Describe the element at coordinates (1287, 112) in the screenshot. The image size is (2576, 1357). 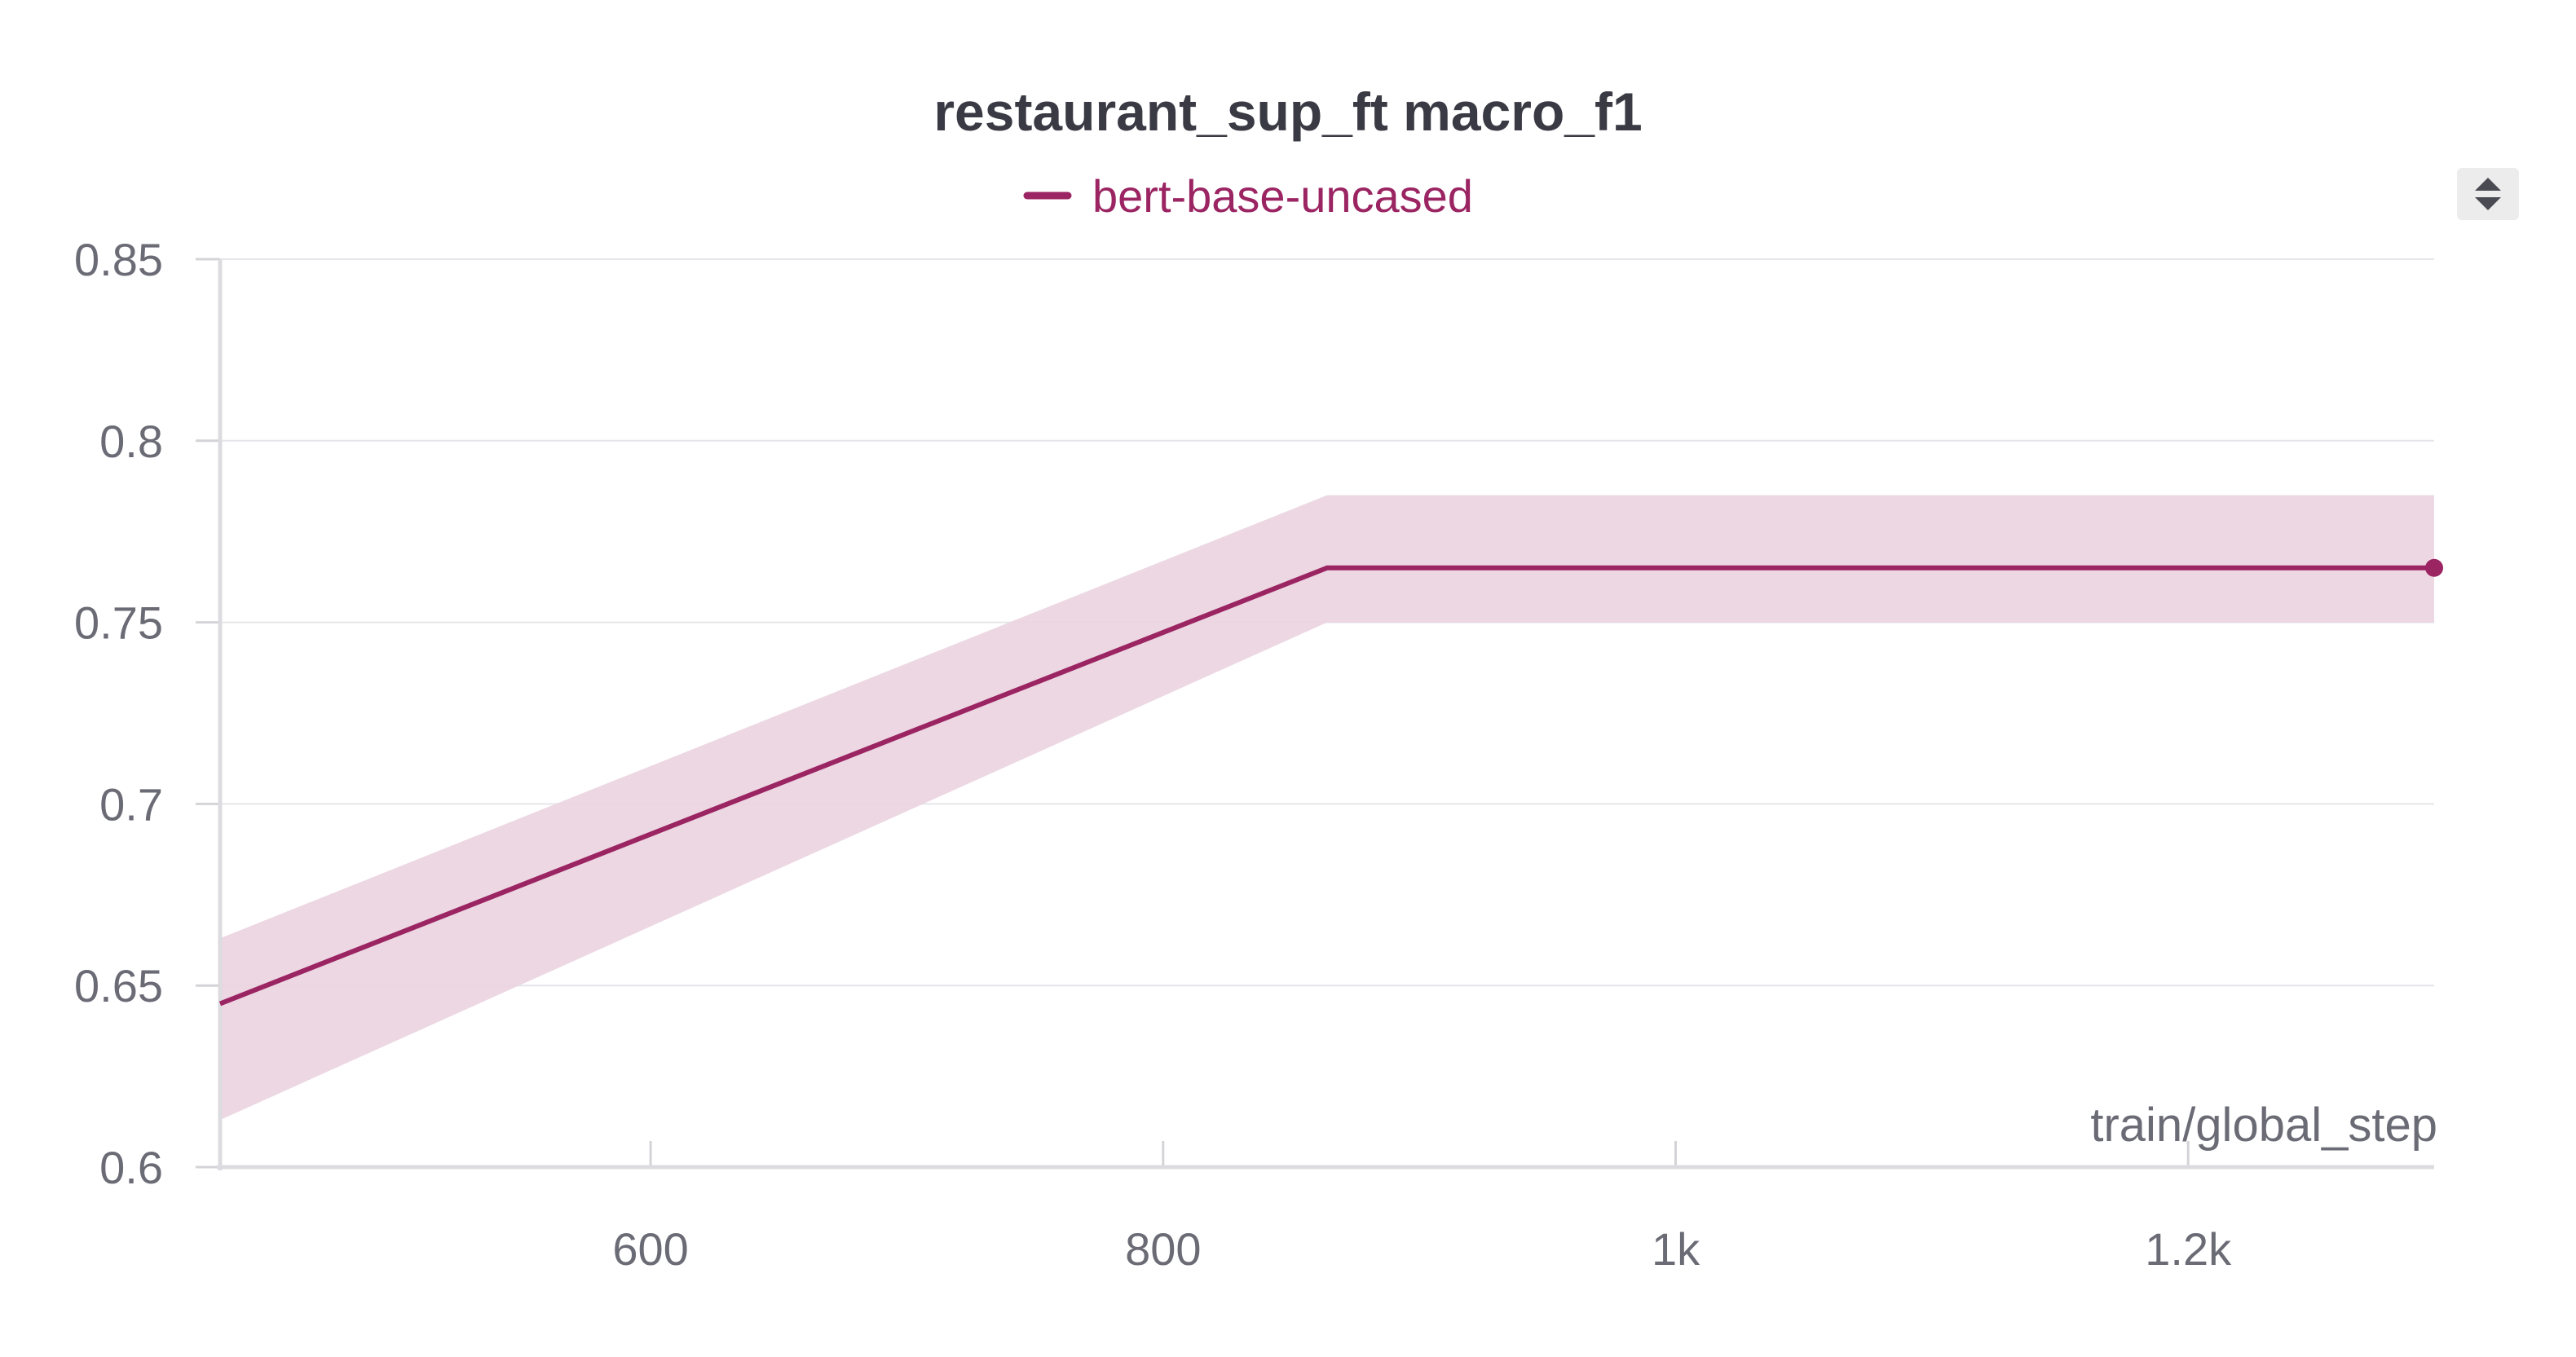
I see `chart-title: restaurant_sup_ft macro_f1` at that location.